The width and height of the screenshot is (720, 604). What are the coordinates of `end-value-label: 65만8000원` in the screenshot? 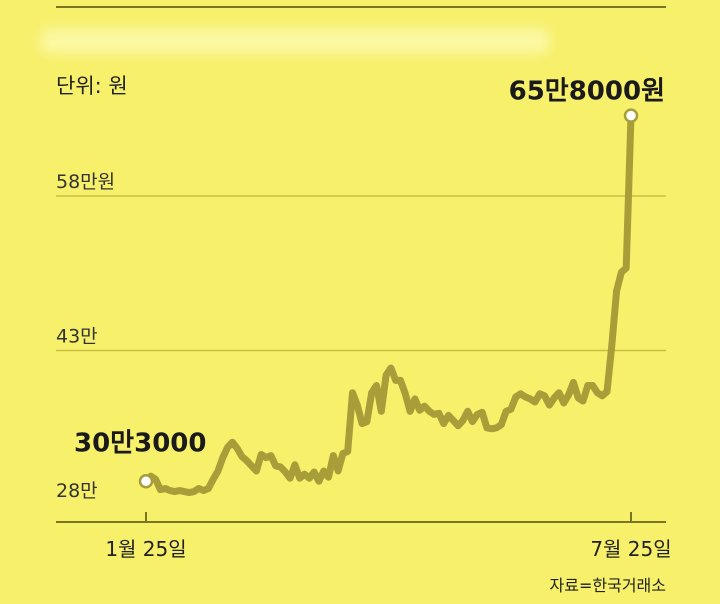 It's located at (587, 92).